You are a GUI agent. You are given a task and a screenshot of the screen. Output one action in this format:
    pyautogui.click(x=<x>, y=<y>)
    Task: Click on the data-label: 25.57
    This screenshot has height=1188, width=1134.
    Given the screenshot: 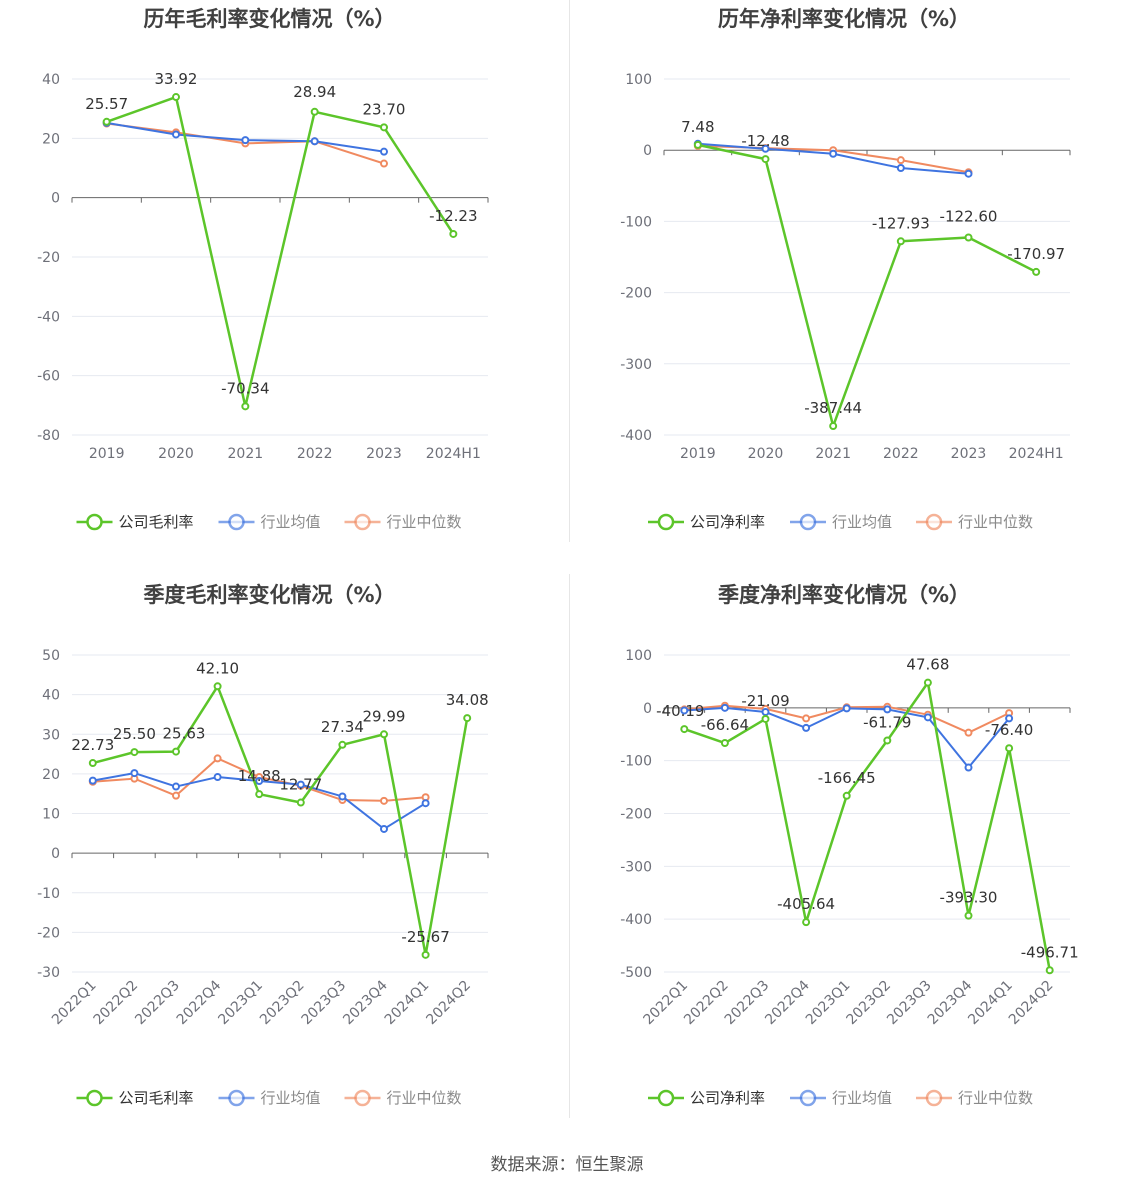 What is the action you would take?
    pyautogui.click(x=106, y=104)
    